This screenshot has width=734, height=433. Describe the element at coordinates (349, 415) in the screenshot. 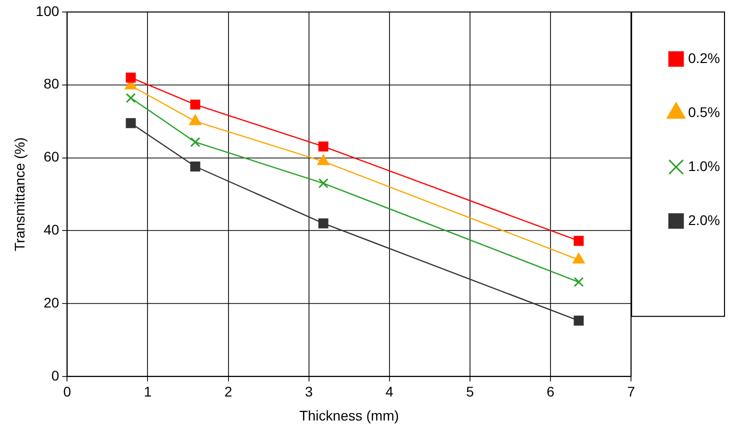

I see `x-axis-title: Thickness (mm)` at that location.